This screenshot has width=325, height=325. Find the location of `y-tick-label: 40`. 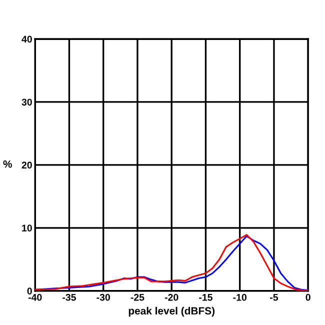

y-tick-label: 40 is located at coordinates (27, 39).